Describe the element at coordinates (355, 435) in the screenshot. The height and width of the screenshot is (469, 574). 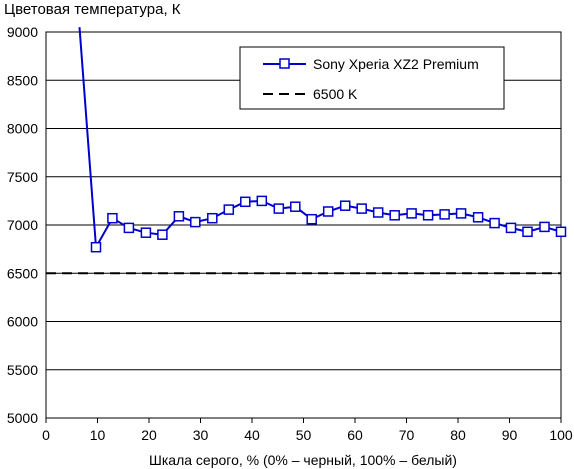
I see `x-tick-label: 60` at that location.